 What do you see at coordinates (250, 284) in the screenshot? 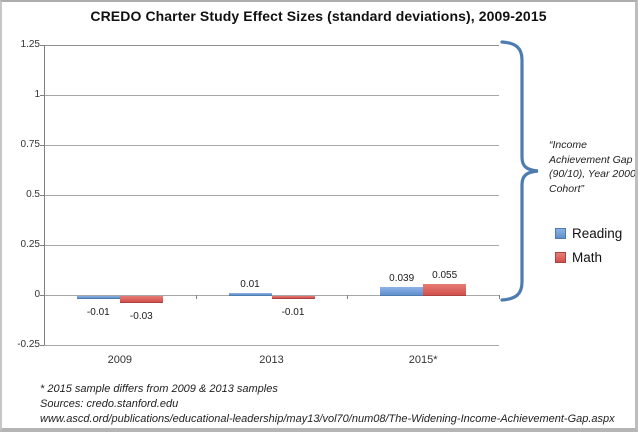
I see `bar-value-label: 0.01` at bounding box center [250, 284].